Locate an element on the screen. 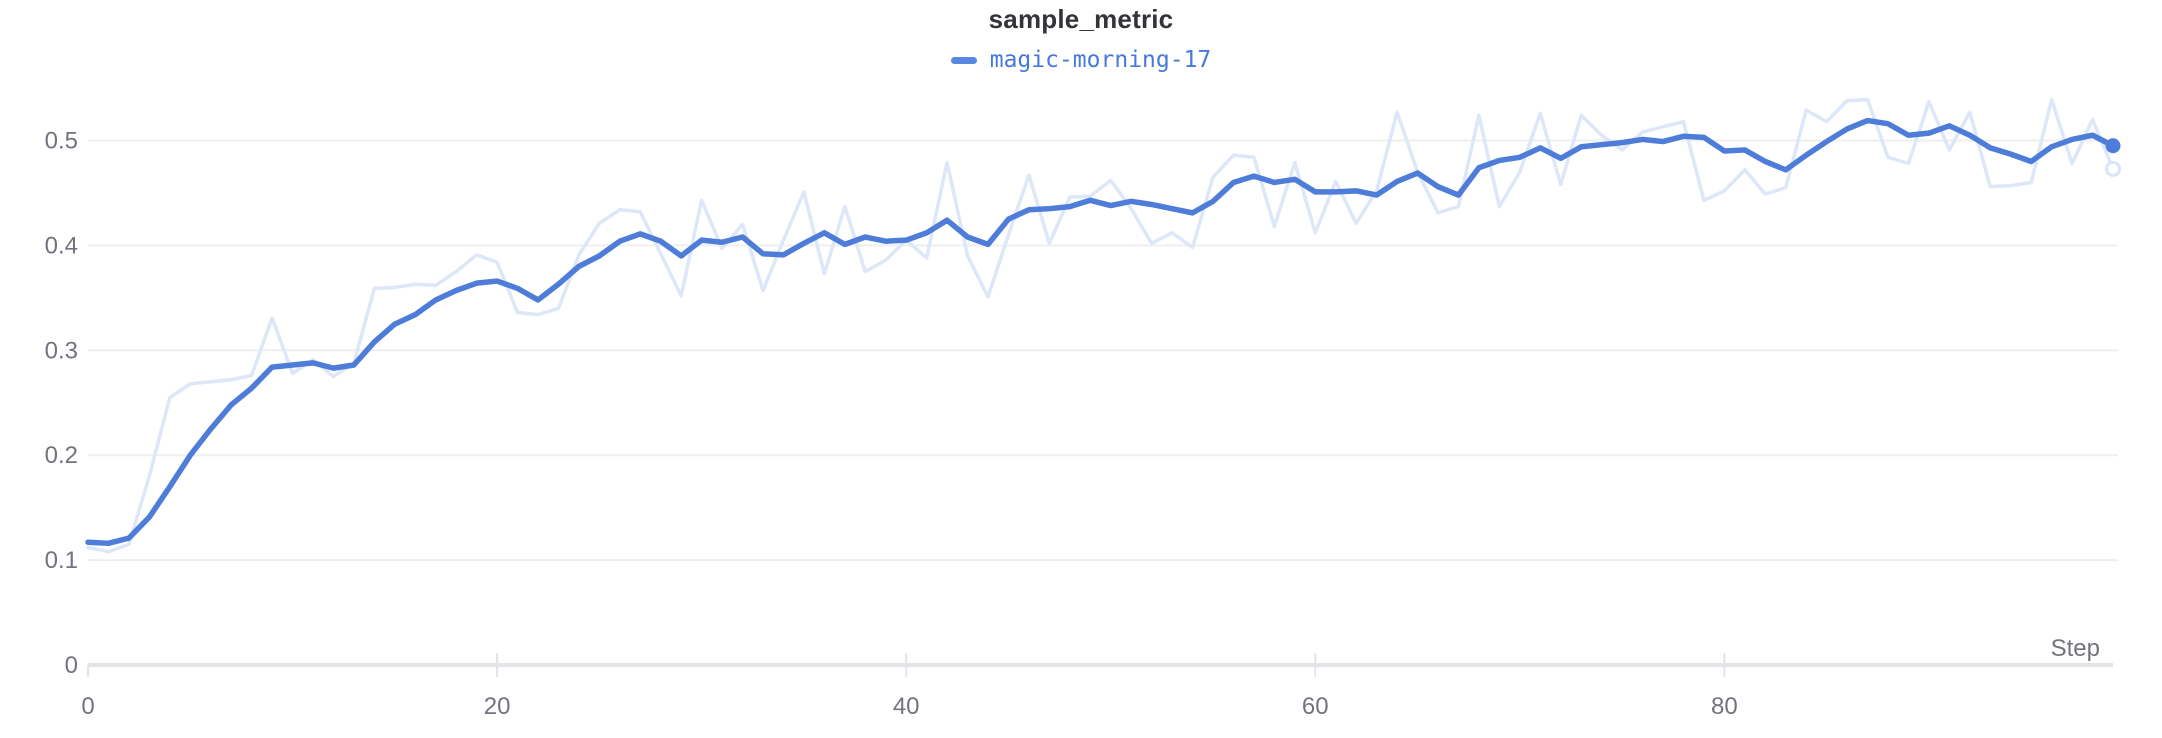 The height and width of the screenshot is (738, 2162). legend: magic-morning-17 is located at coordinates (1081, 60).